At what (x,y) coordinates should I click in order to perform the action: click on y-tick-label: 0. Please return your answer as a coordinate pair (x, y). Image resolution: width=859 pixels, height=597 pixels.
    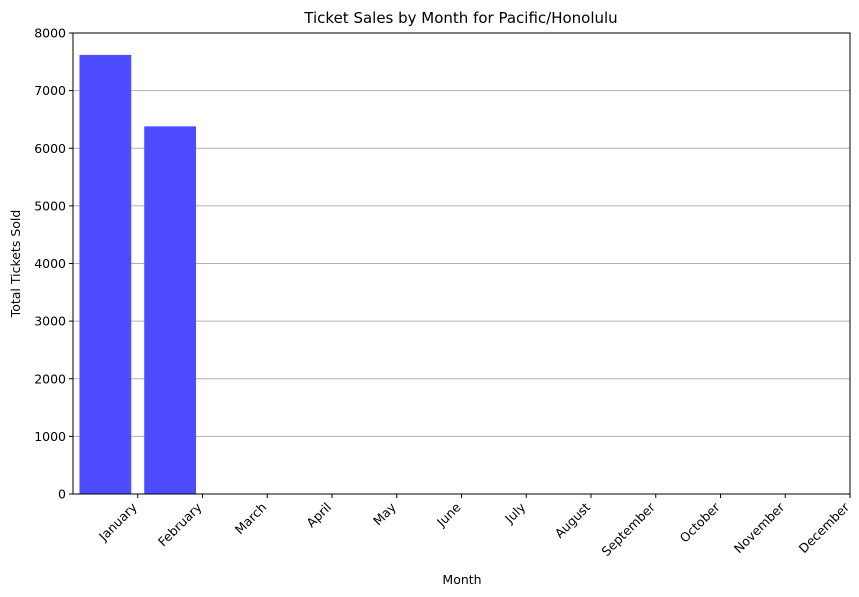
    Looking at the image, I should click on (62, 494).